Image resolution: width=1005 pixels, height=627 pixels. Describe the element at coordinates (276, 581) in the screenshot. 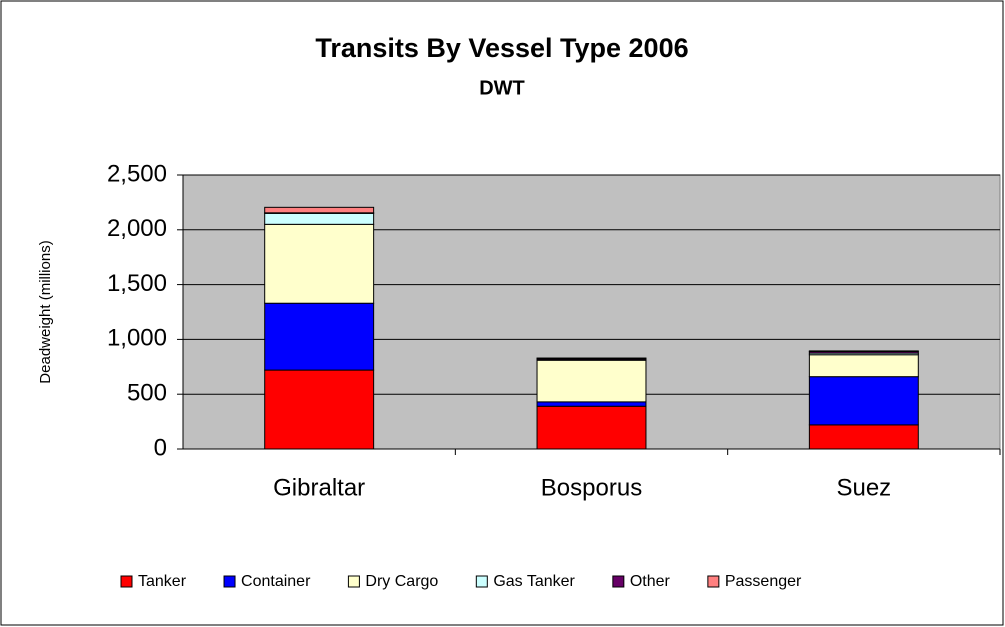

I see `legend-label: Container` at that location.